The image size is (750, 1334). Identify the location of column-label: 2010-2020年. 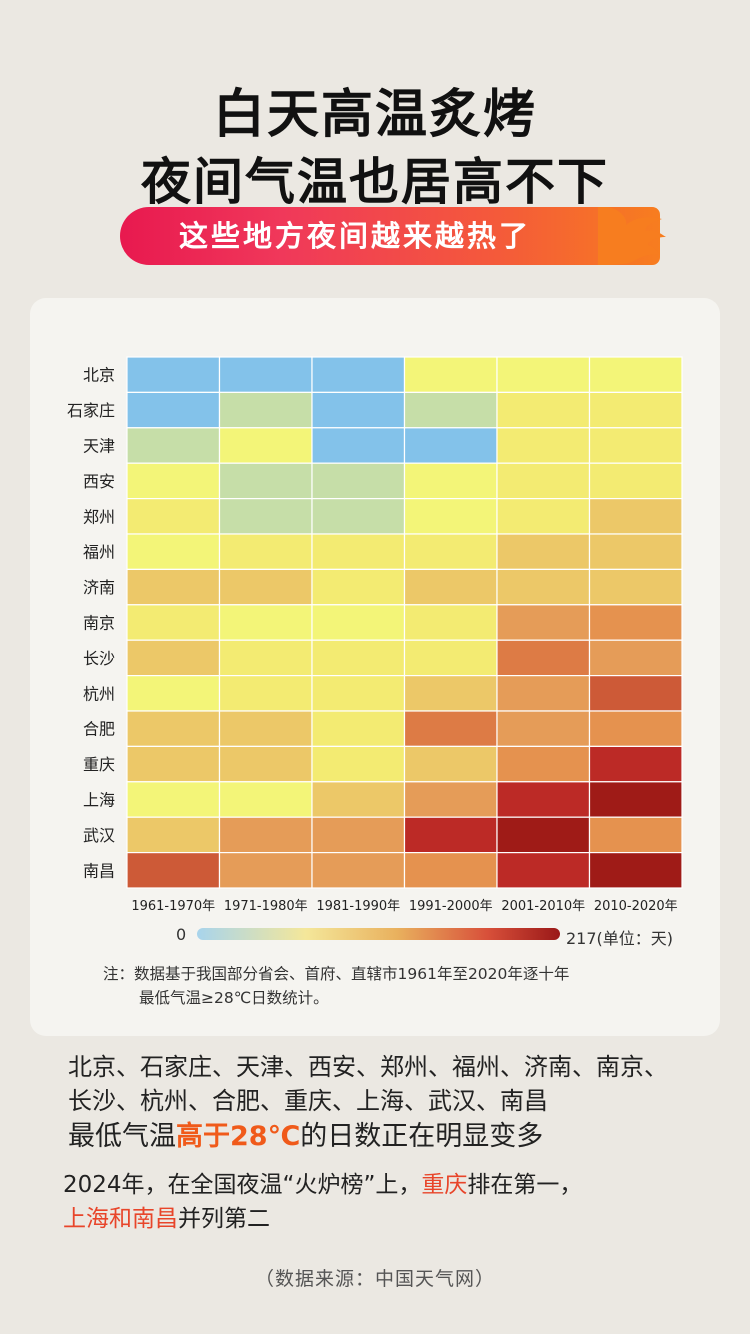
(636, 906).